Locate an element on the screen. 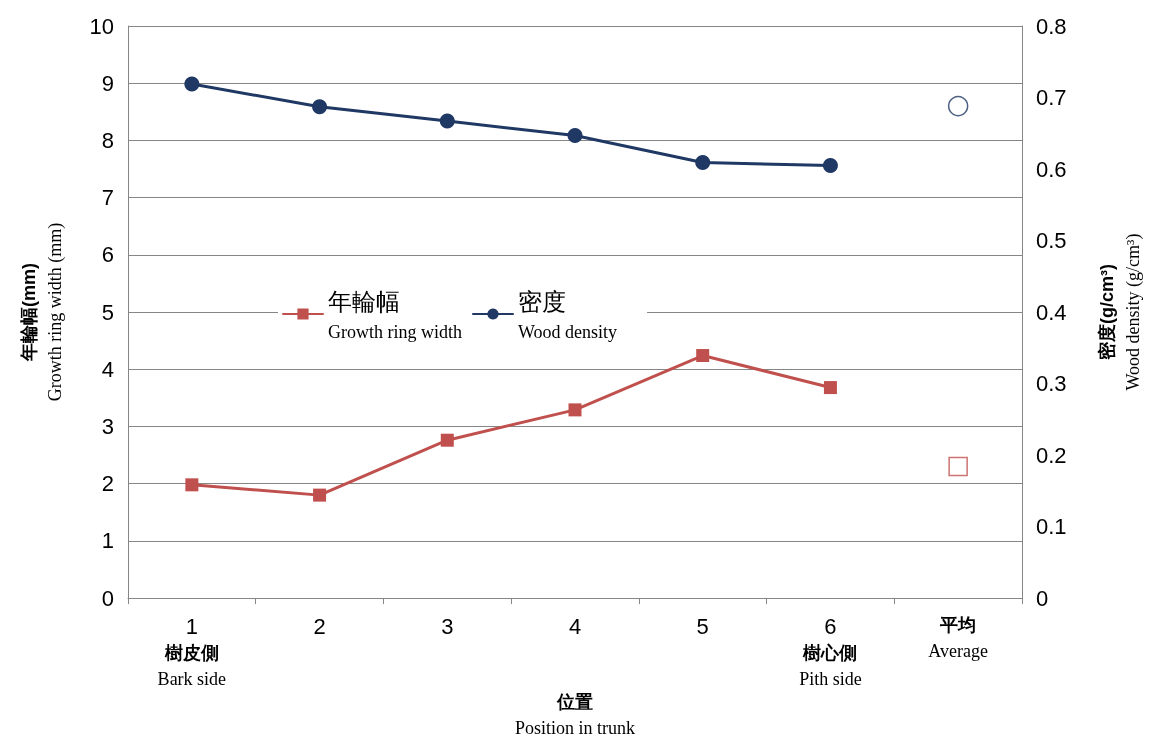 The image size is (1165, 742). y2-tick-label: 0.8 is located at coordinates (1051, 26).